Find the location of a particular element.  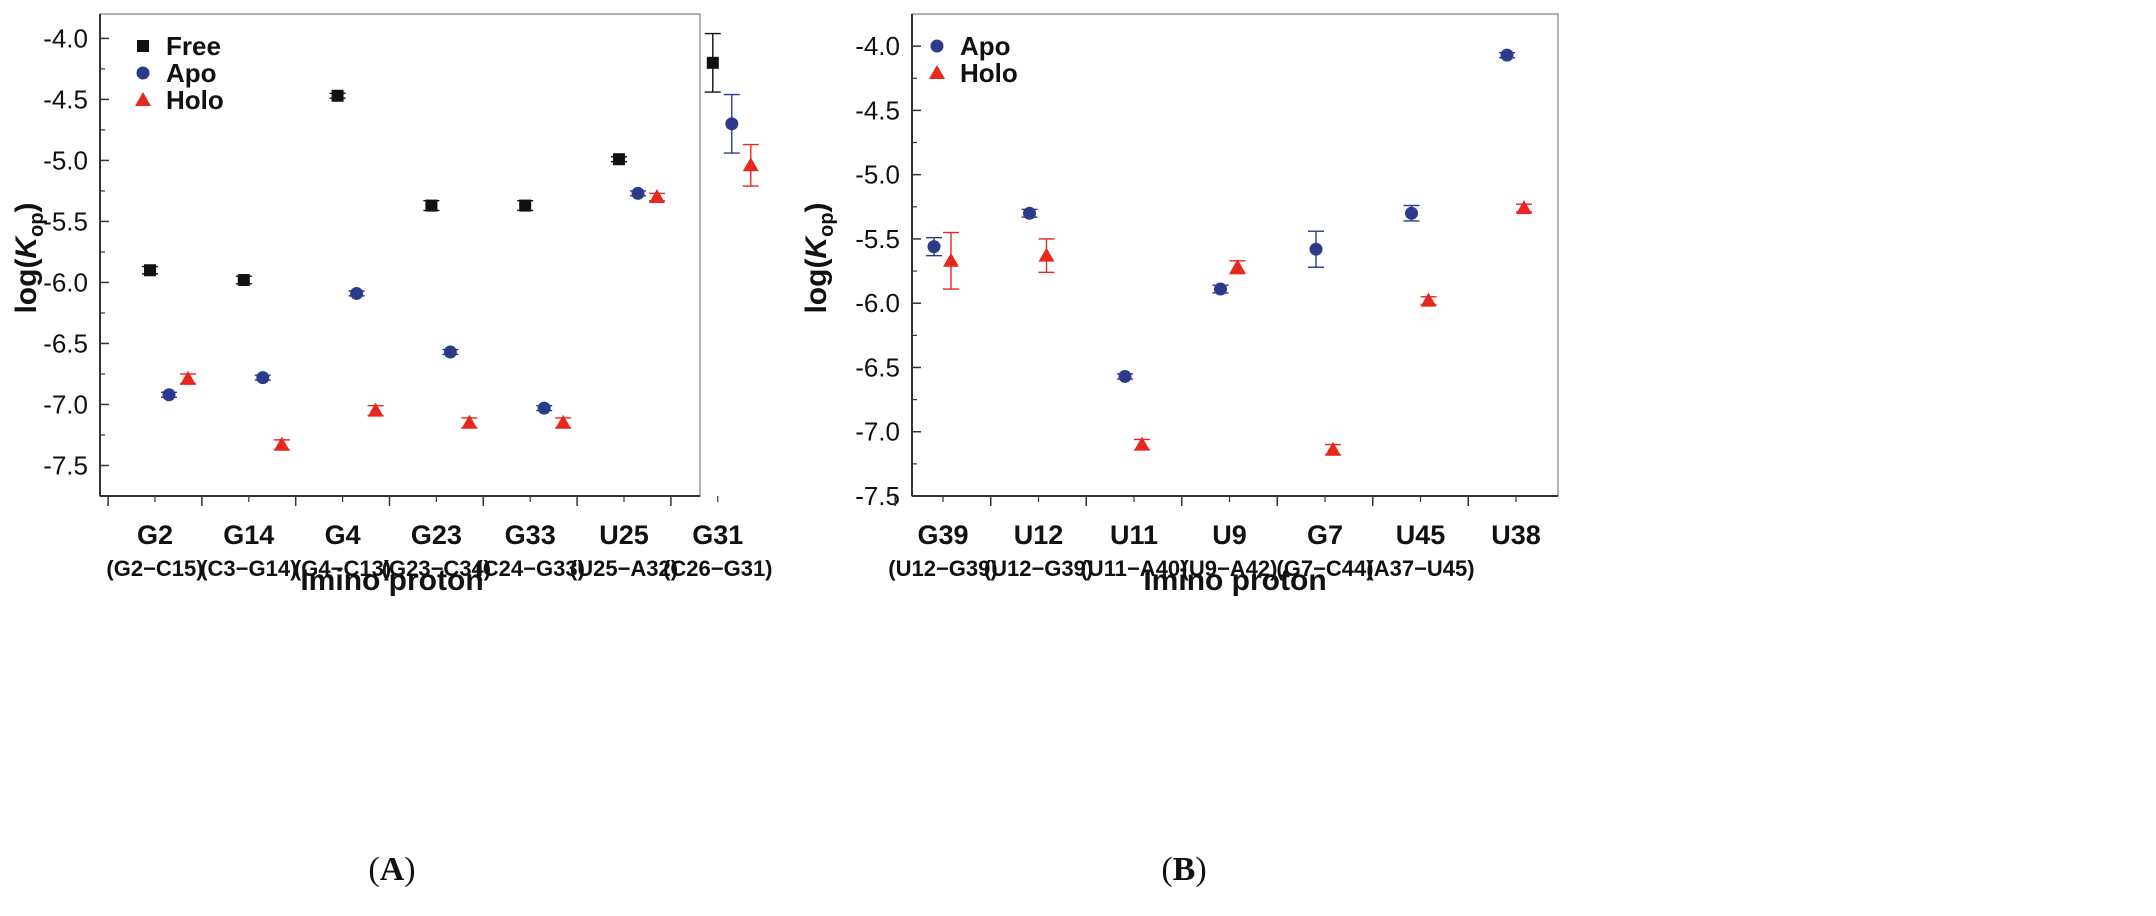

x-basepair-label: (G2−C15) is located at coordinates (154, 568).